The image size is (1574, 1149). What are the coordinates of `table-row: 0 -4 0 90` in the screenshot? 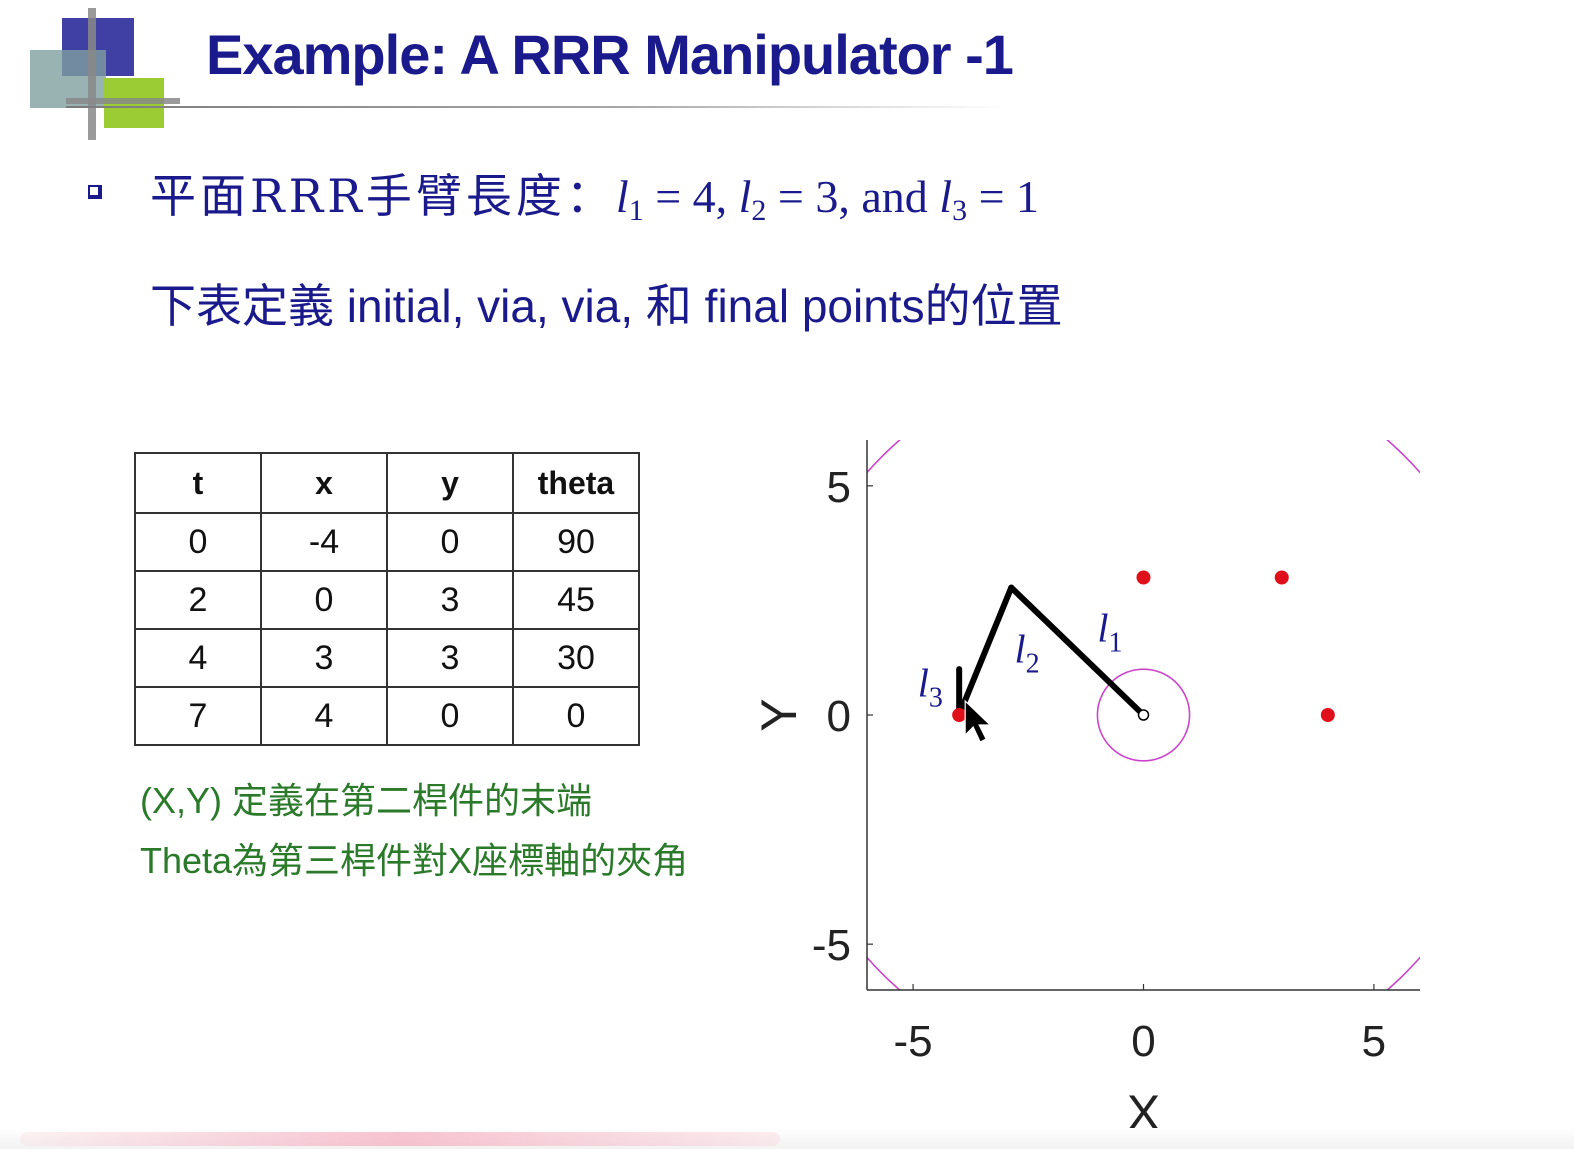 It's located at (387, 542).